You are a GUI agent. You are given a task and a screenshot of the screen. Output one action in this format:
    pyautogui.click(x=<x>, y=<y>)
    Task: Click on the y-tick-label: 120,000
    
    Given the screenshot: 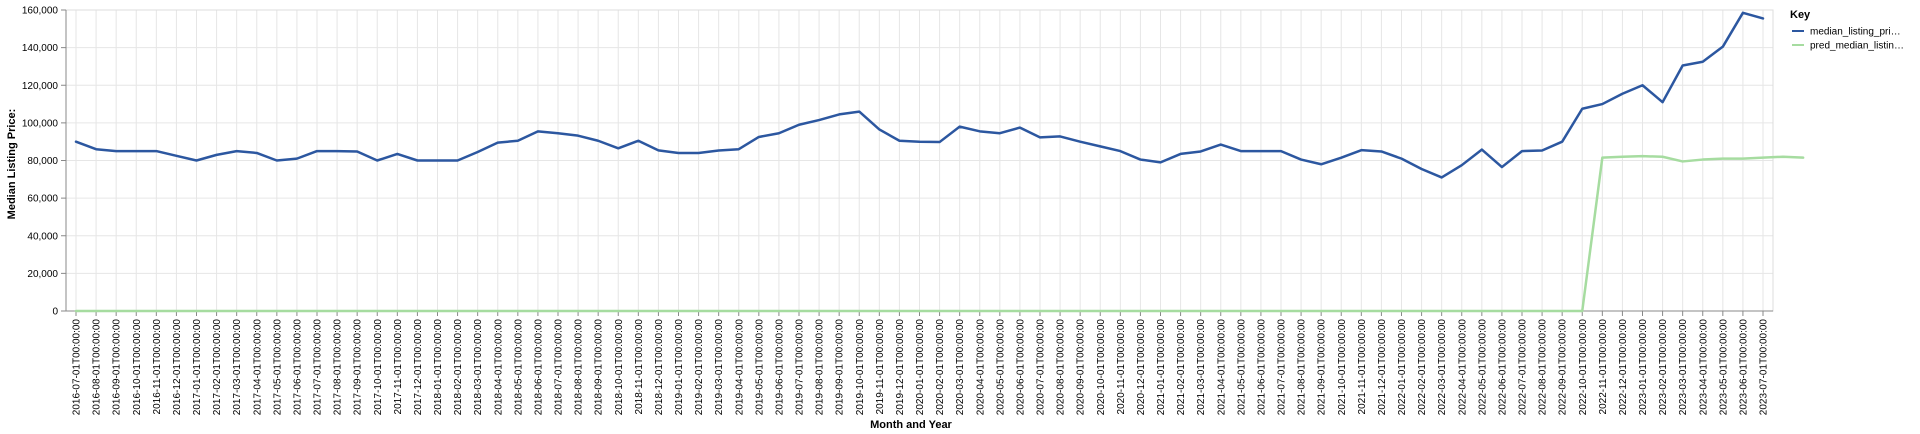 What is the action you would take?
    pyautogui.click(x=40, y=86)
    